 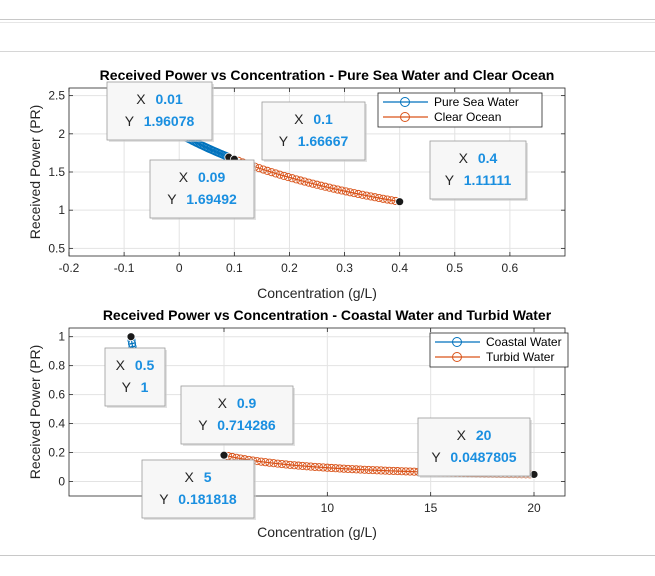 What do you see at coordinates (135, 377) in the screenshot?
I see `datatip: X 0.5Y 1` at bounding box center [135, 377].